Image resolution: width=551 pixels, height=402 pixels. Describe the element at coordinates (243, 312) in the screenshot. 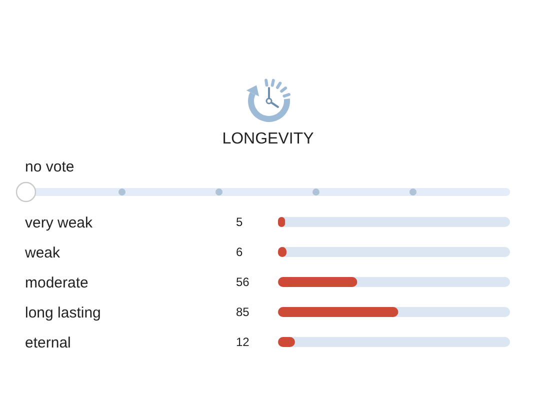

I see `data-label: 85` at that location.